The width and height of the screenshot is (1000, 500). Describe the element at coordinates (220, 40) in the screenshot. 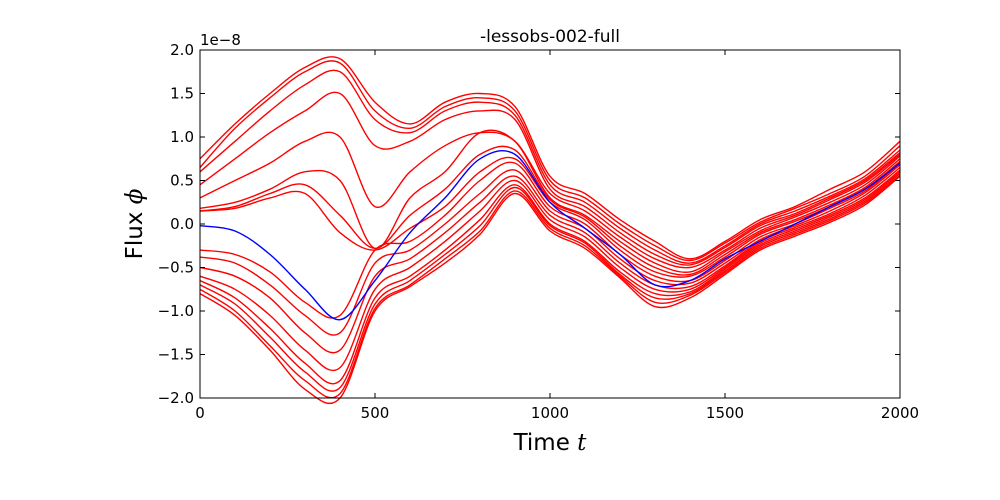

I see `y-axis-offset-label: 1e−8` at that location.